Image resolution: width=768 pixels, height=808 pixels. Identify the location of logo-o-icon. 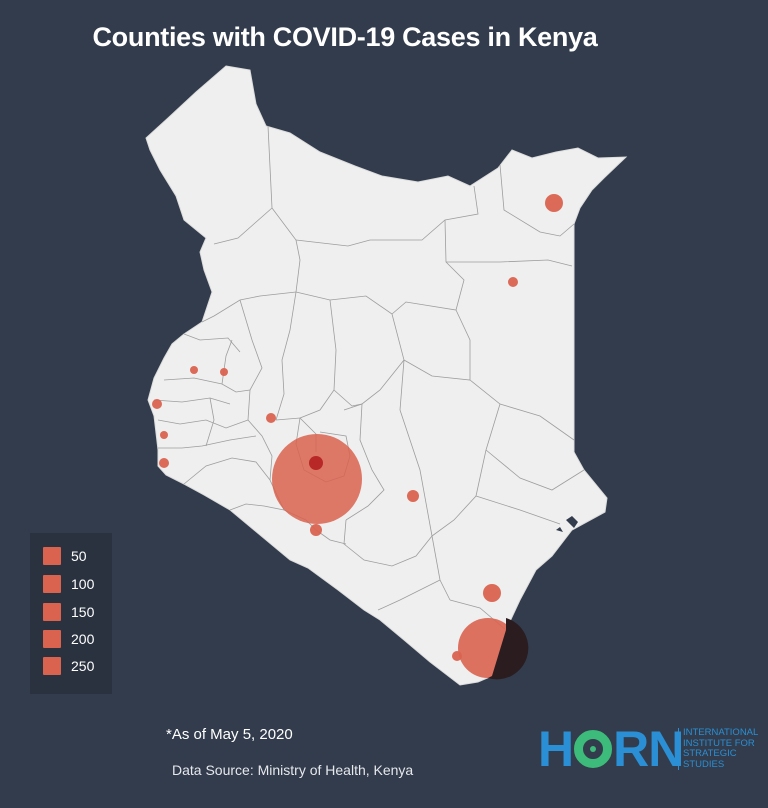
(593, 749).